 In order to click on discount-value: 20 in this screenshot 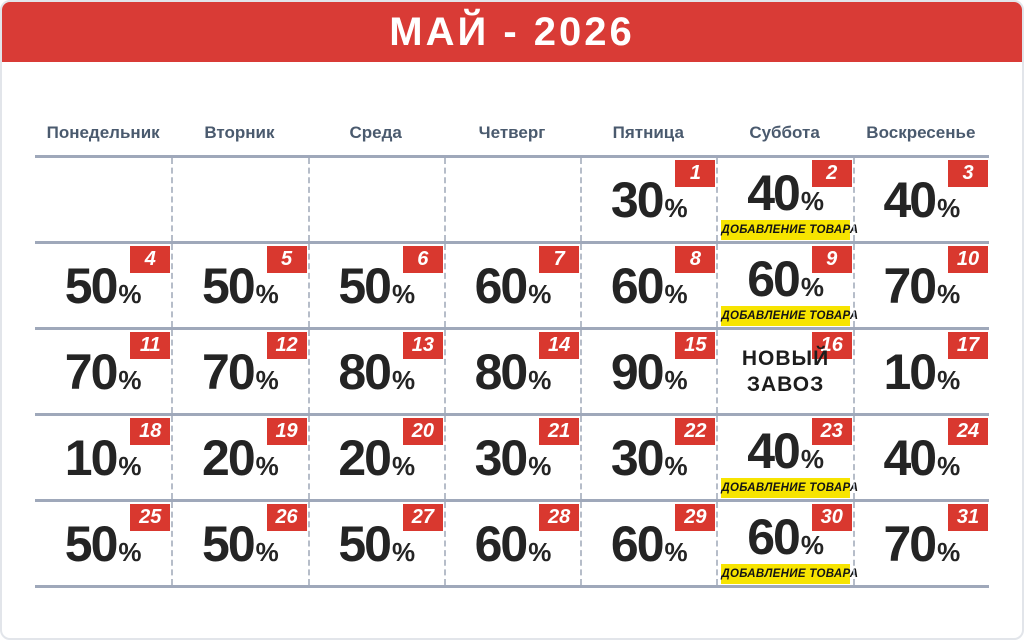, I will do `click(229, 457)`.